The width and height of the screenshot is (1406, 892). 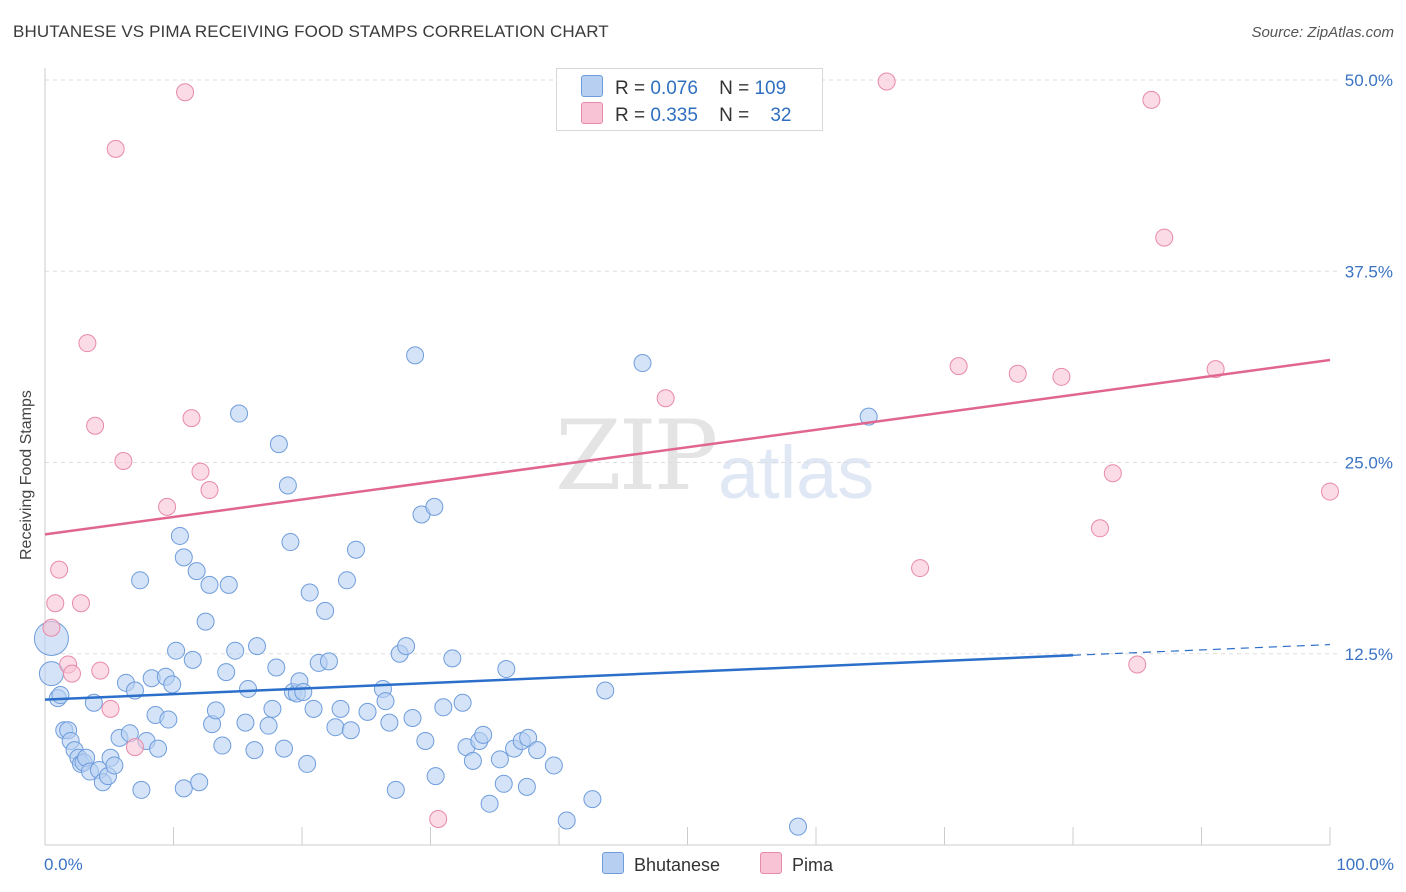 I want to click on legend-n-label-2: N =, so click(x=734, y=115).